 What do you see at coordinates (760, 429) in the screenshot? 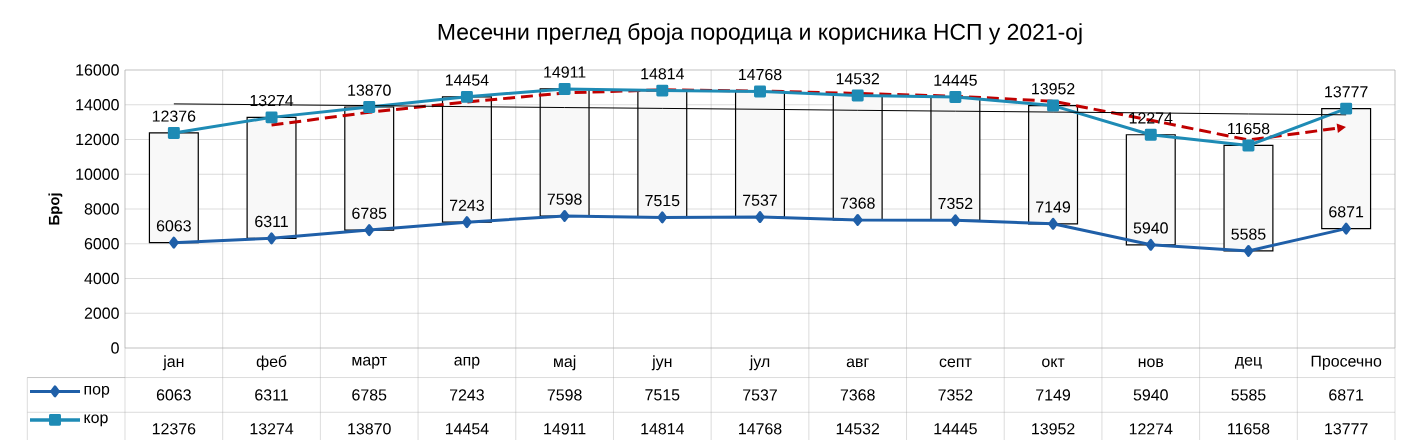
I see `data-label: 14768` at bounding box center [760, 429].